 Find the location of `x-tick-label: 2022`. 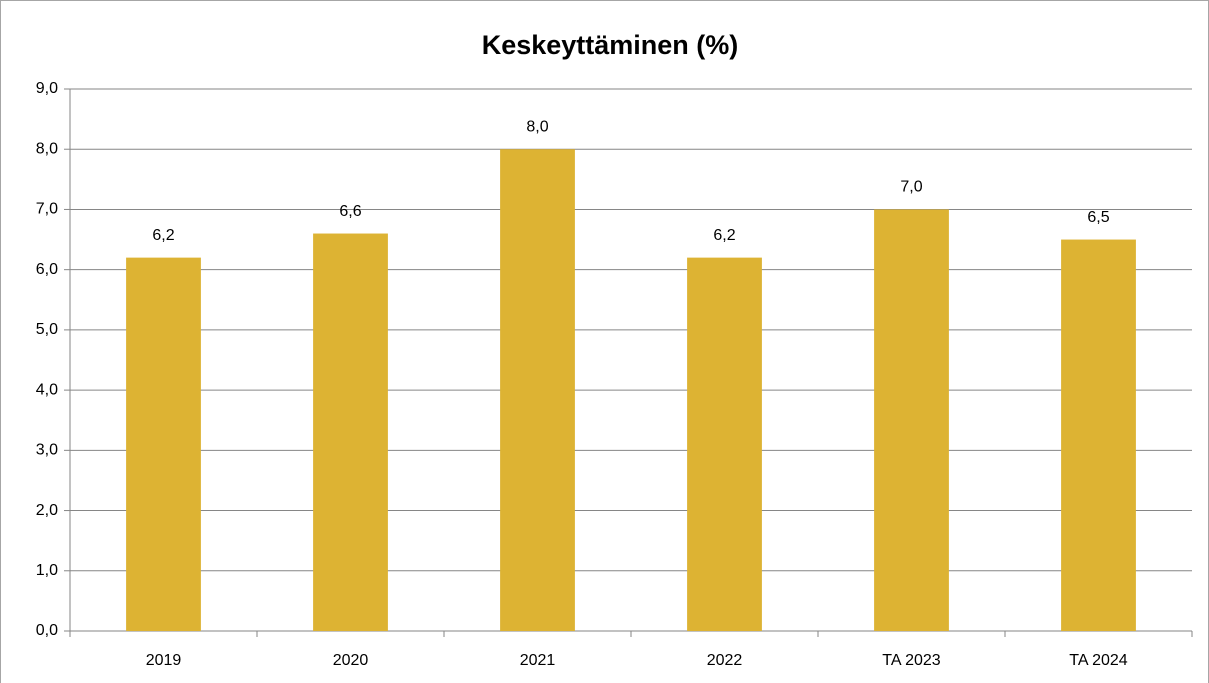

x-tick-label: 2022 is located at coordinates (725, 660).